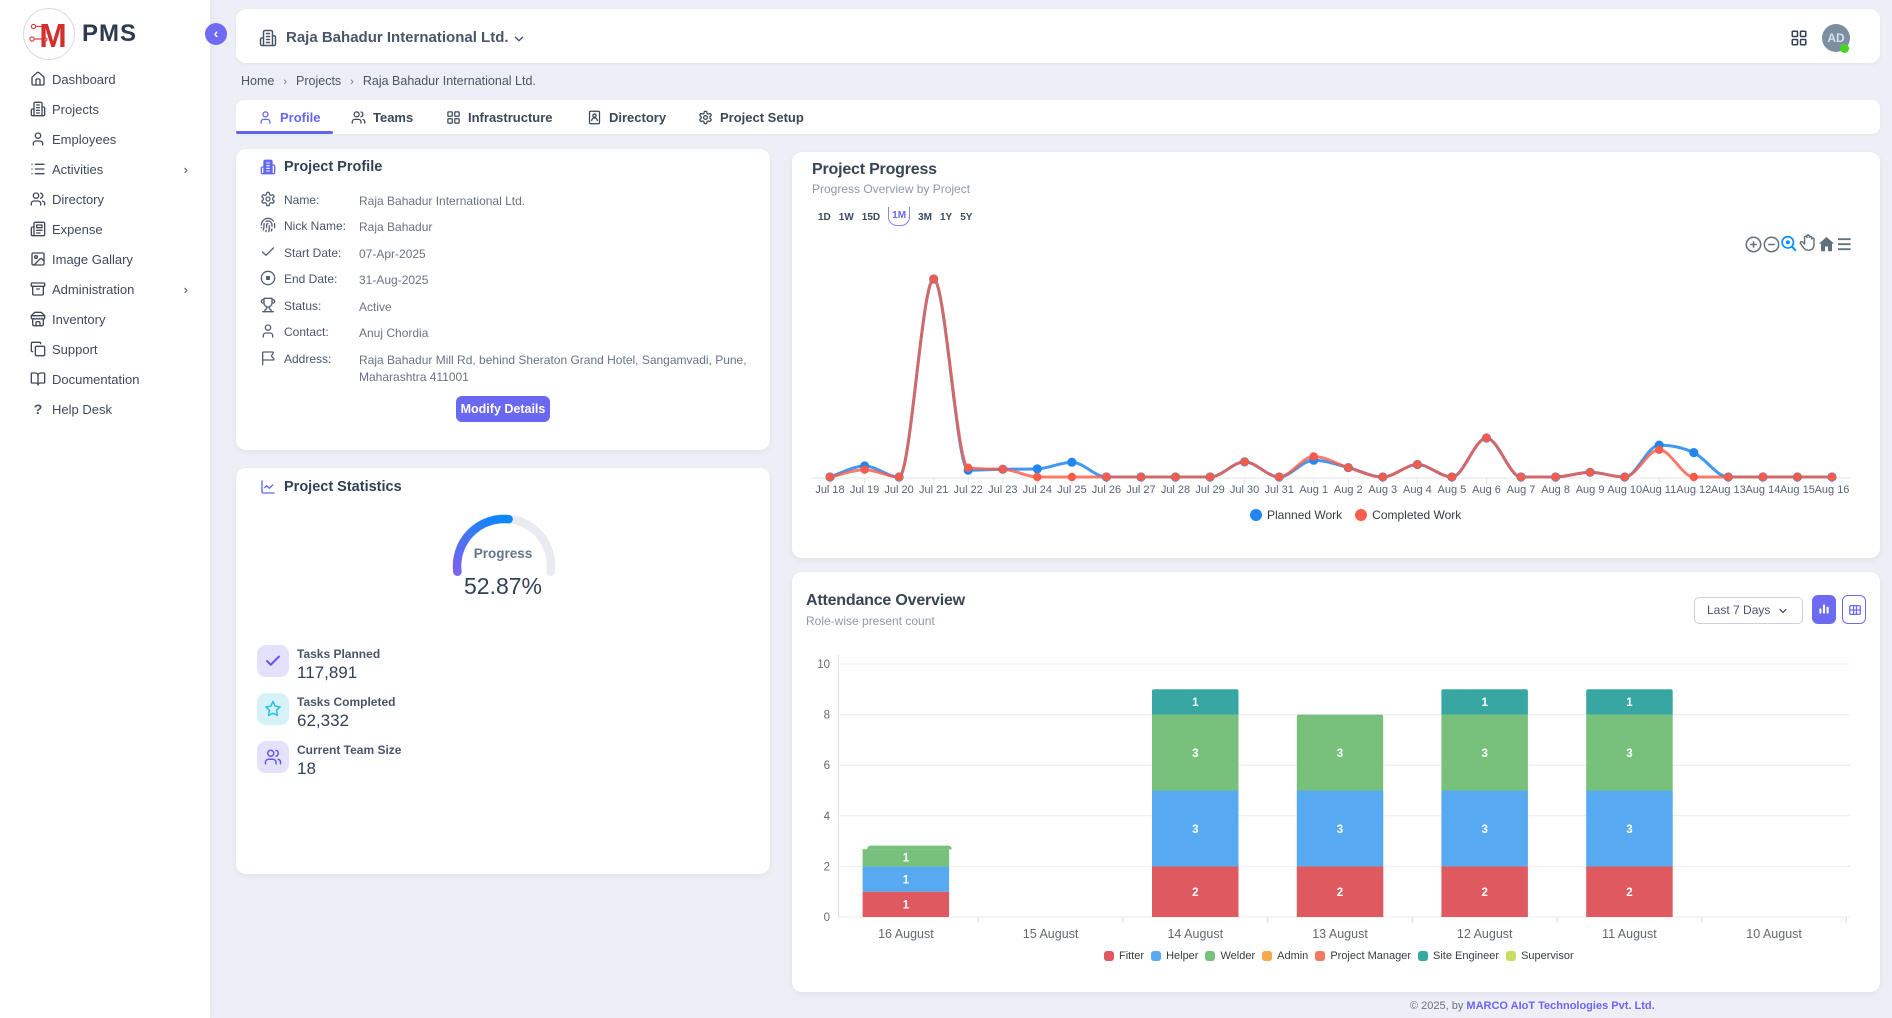  I want to click on svg-text: Aug 5, so click(1452, 490).